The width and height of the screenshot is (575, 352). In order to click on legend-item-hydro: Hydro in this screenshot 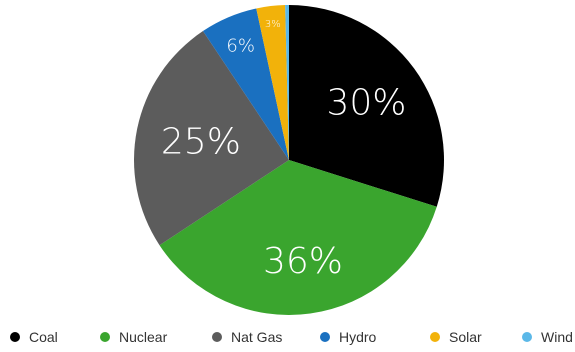, I will do `click(348, 337)`.